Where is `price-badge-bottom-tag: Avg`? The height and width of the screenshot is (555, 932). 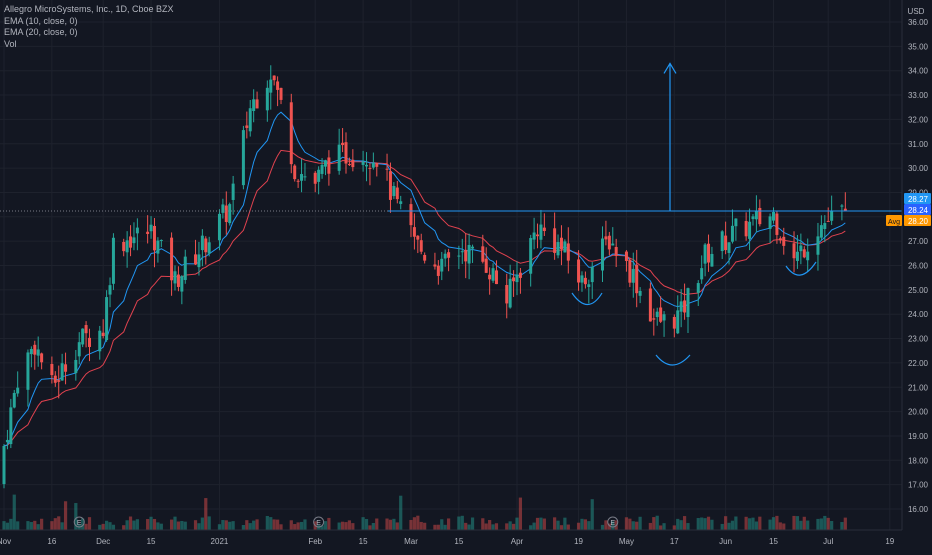 price-badge-bottom-tag: Avg is located at coordinates (894, 222).